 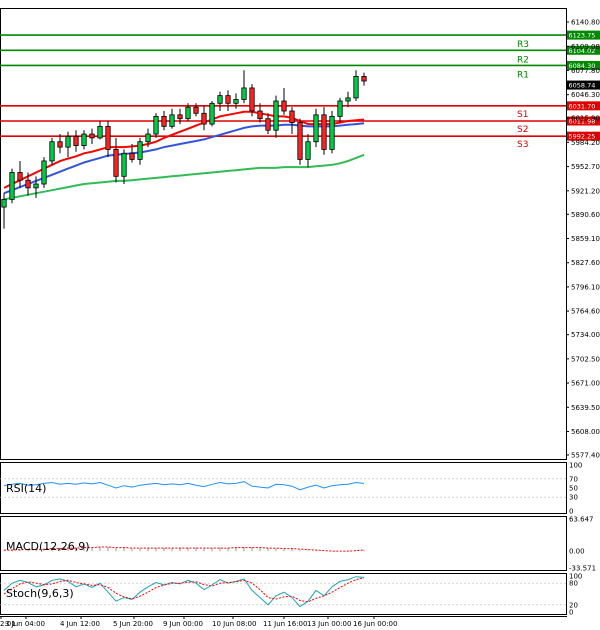 I want to click on rsi-y-tick-label: 0, so click(x=571, y=512).